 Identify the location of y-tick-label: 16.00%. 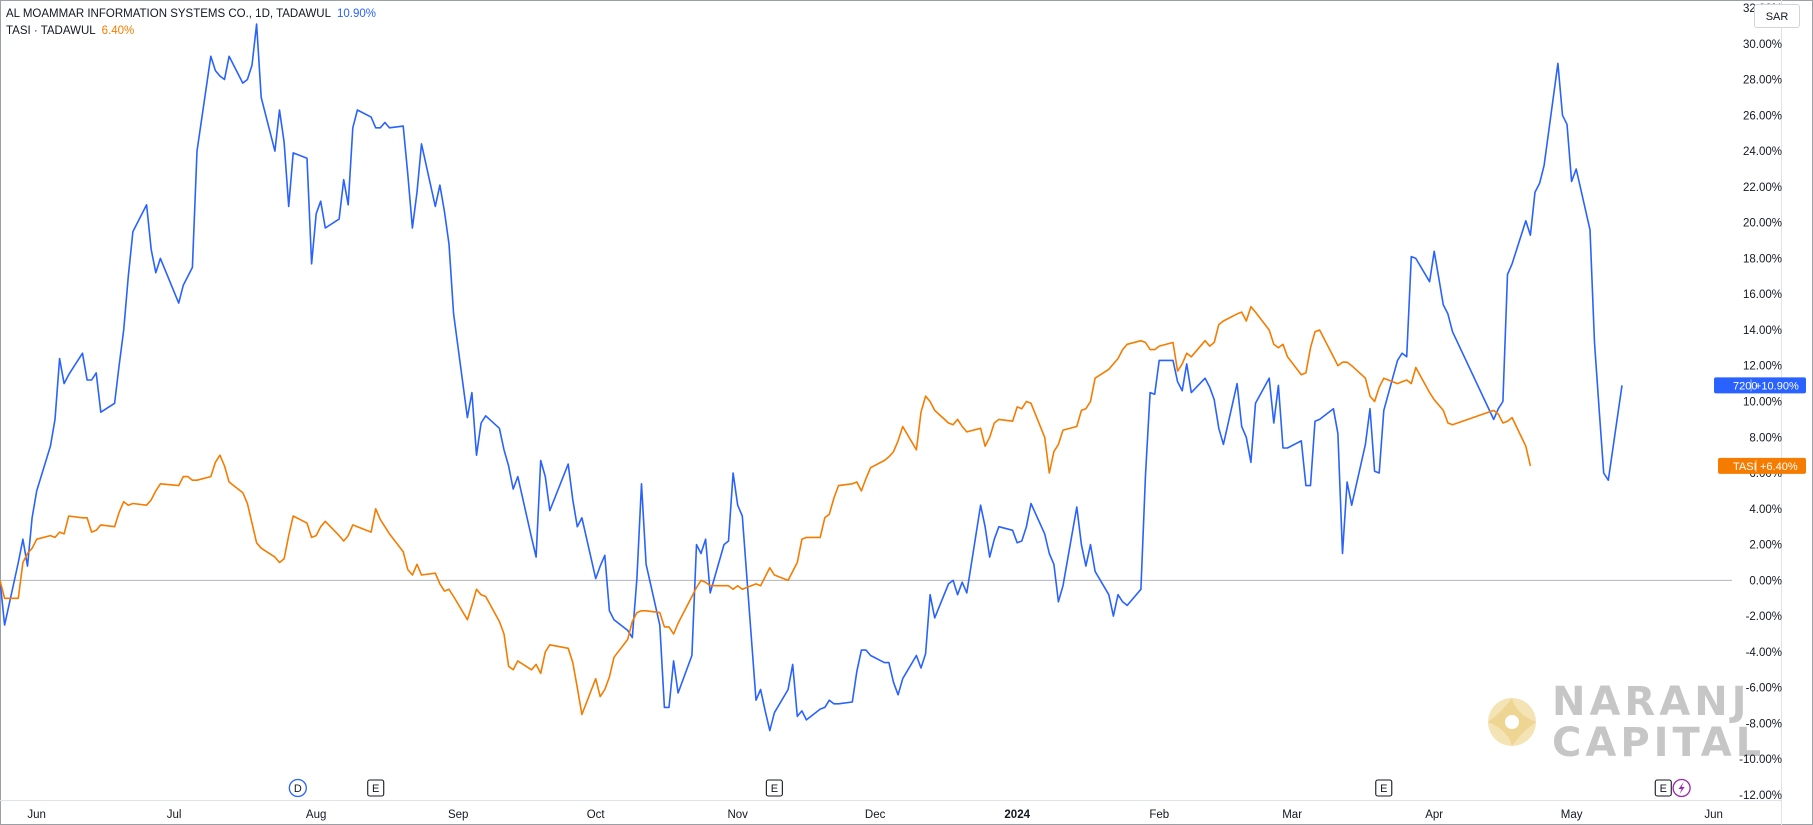
(1762, 295).